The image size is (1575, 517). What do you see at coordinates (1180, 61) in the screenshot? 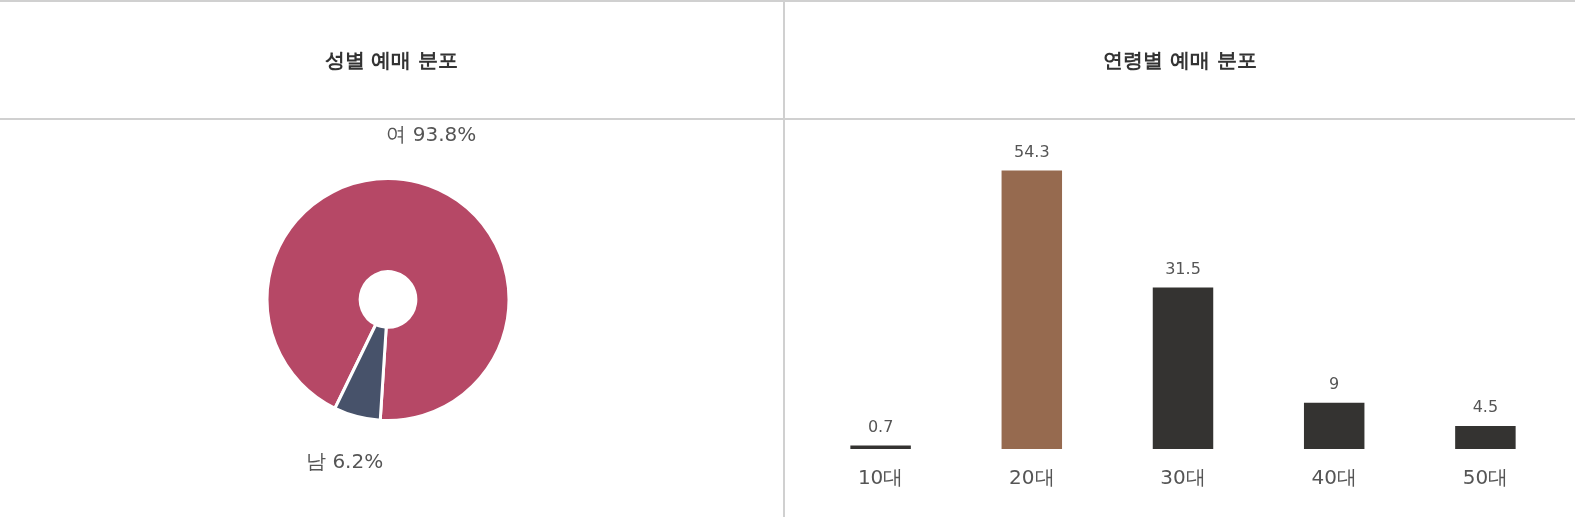
I see `chart-title: 연령별 예매 분포` at bounding box center [1180, 61].